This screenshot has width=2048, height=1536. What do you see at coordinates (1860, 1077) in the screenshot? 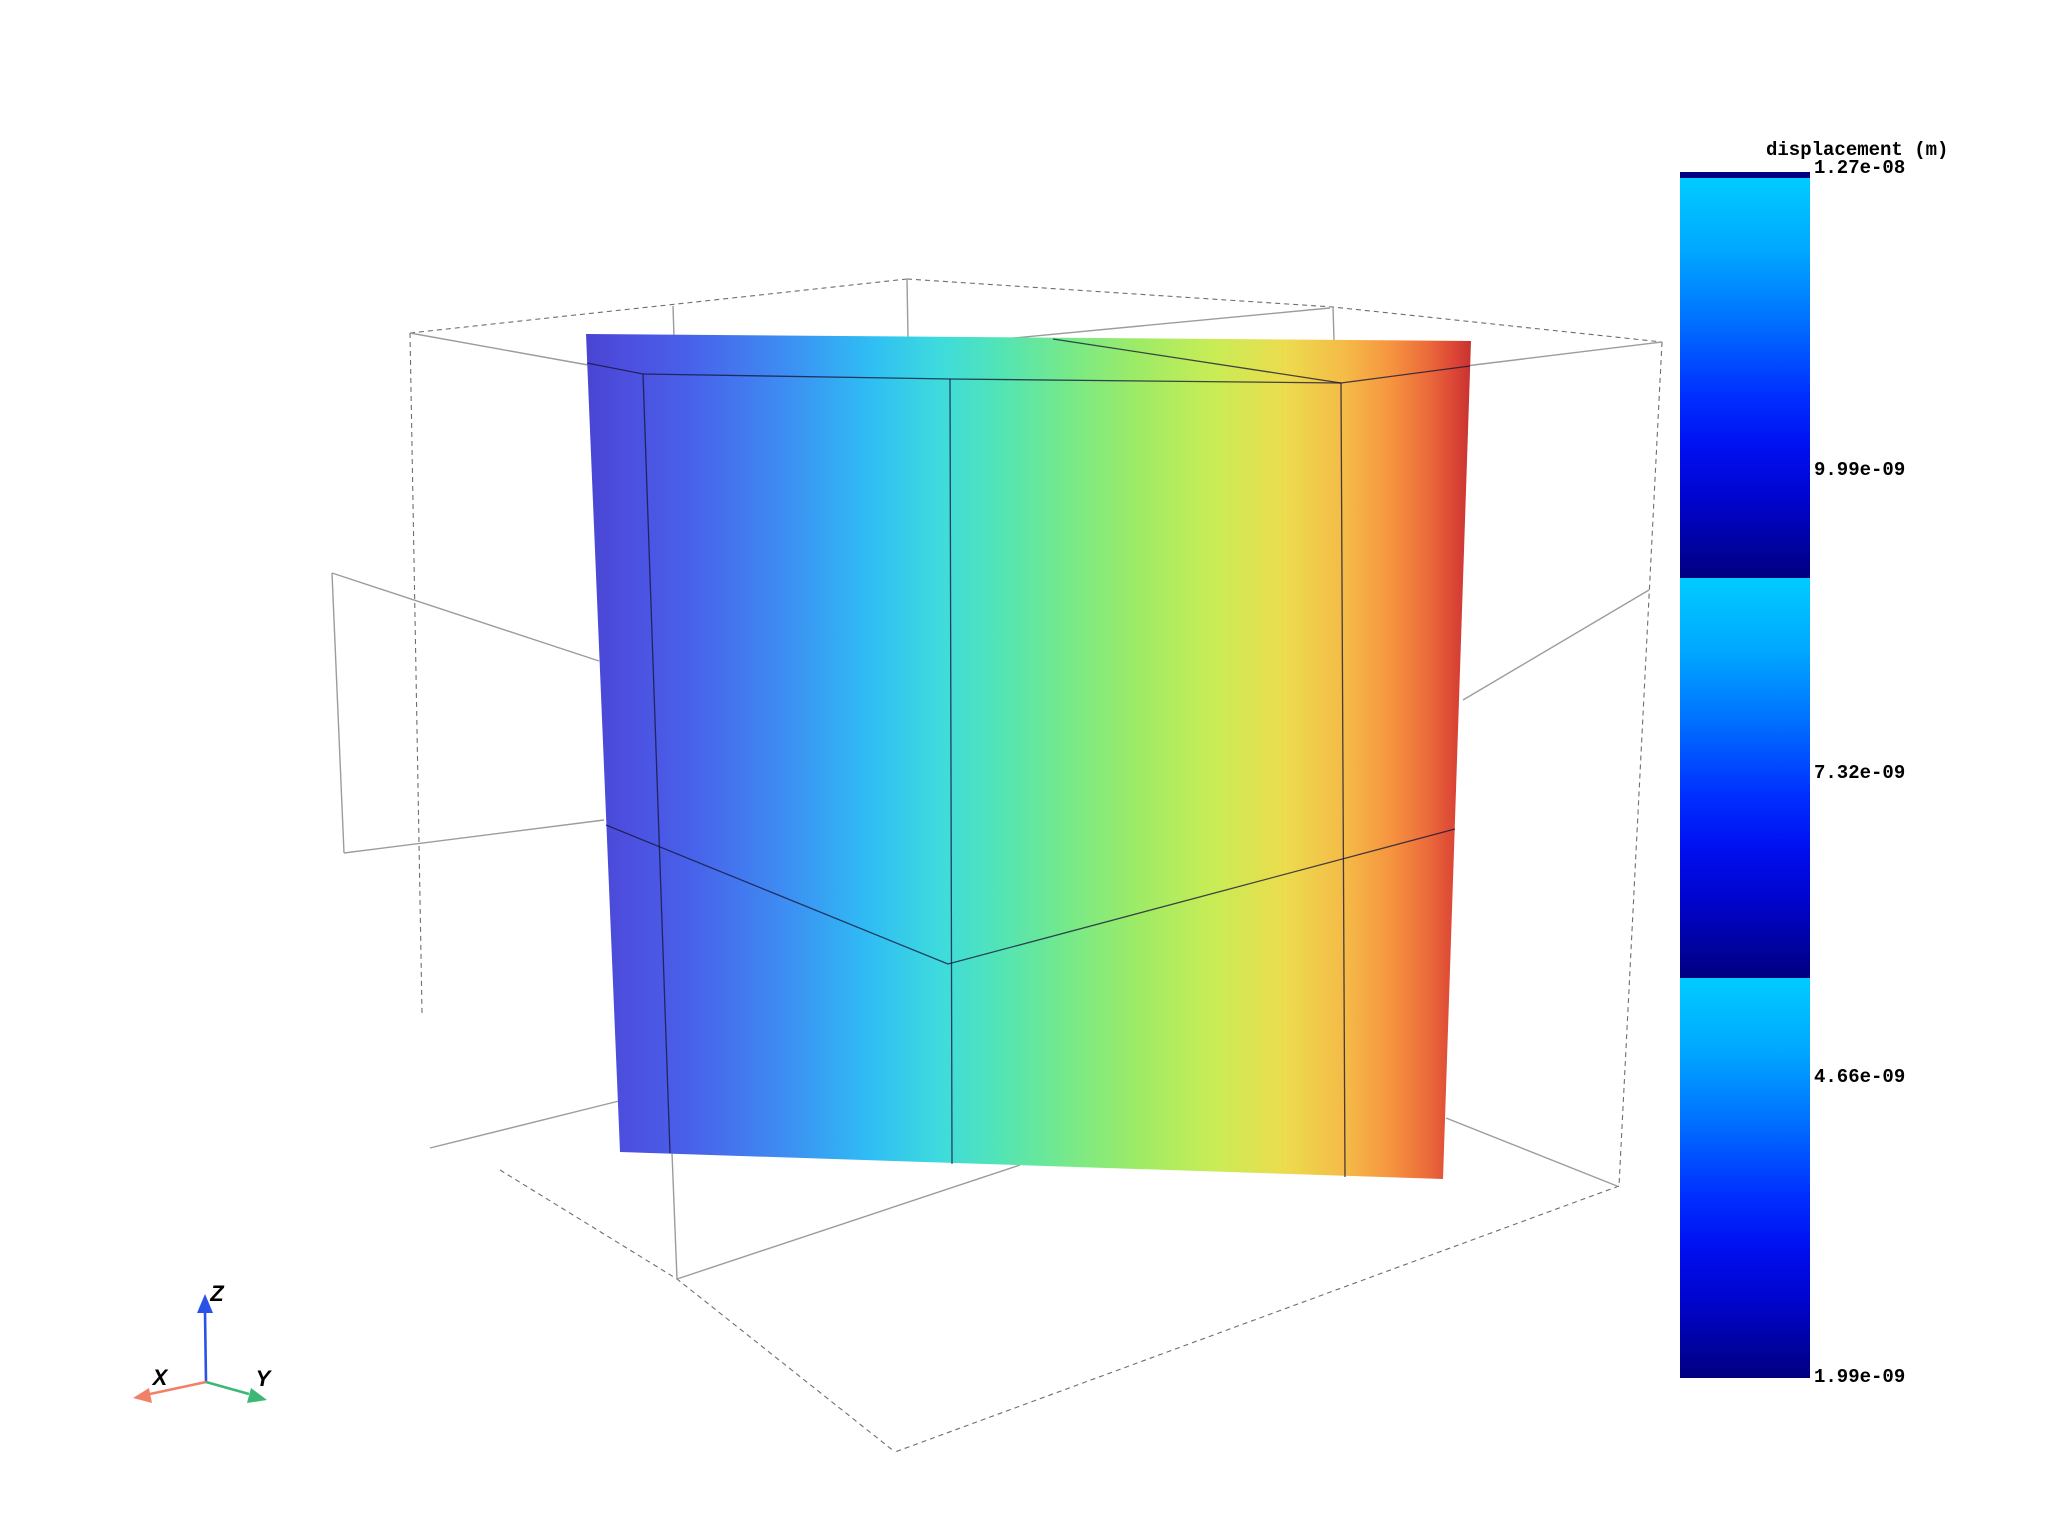
I see `colorbar-tick-label: 4.66e-09` at bounding box center [1860, 1077].